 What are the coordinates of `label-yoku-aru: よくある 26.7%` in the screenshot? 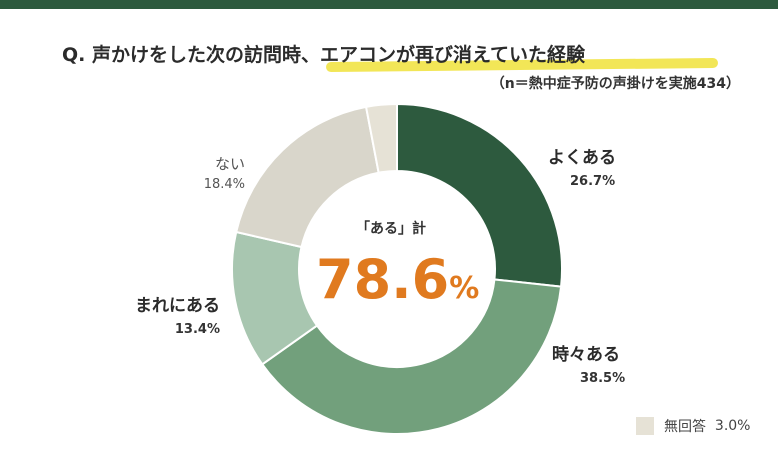 It's located at (582, 166).